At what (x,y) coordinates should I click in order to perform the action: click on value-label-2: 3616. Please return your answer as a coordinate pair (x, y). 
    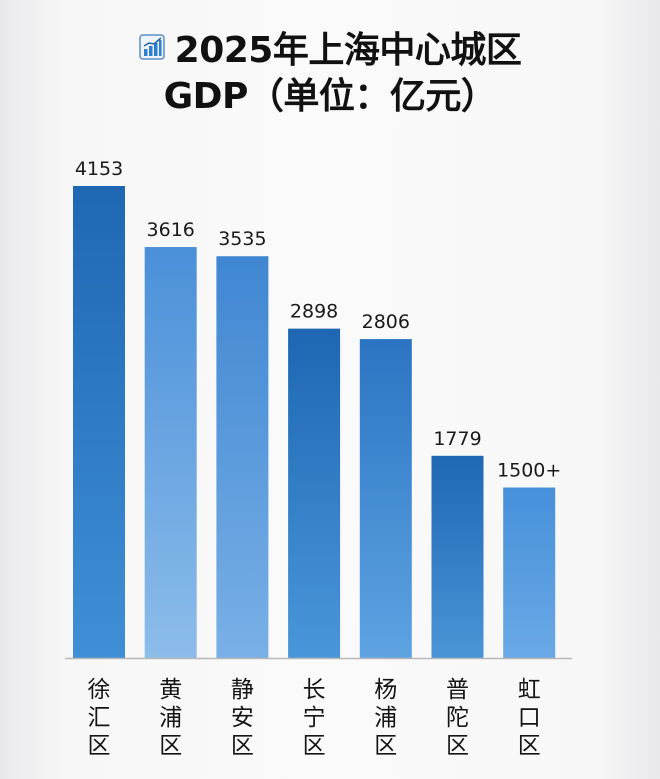
    Looking at the image, I should click on (171, 230).